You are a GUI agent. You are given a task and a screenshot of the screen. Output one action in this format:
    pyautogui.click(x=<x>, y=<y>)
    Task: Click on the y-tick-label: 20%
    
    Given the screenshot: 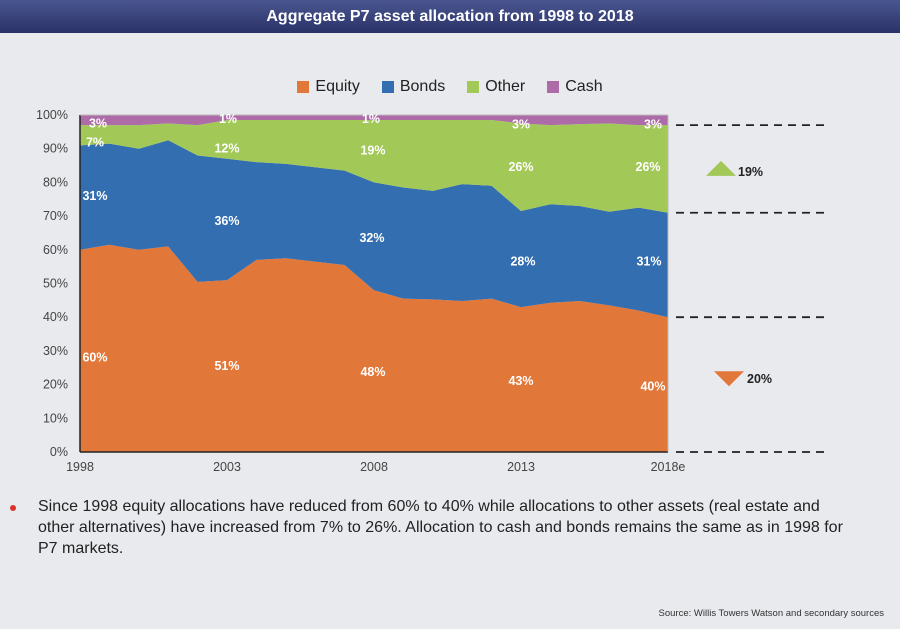 What is the action you would take?
    pyautogui.click(x=55, y=385)
    